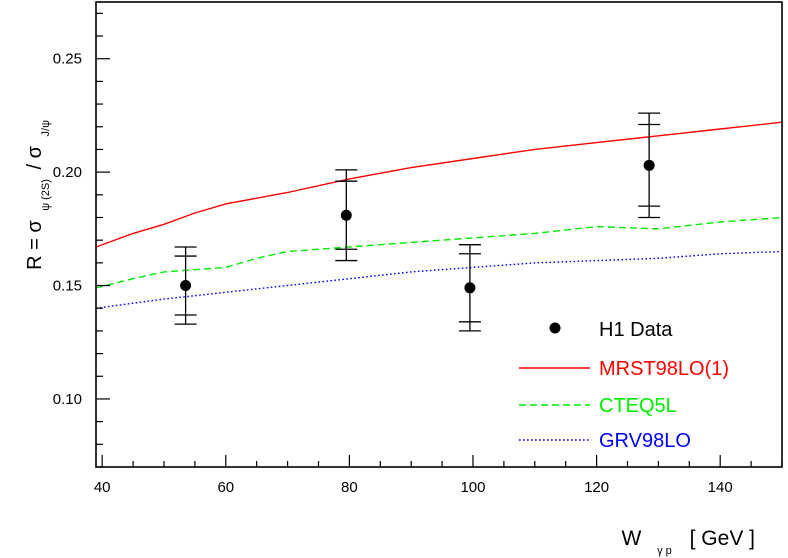 This screenshot has height=558, width=788. What do you see at coordinates (39, 195) in the screenshot?
I see `y-axis-label: R = σ ψ (2S) / σ J/ψ` at bounding box center [39, 195].